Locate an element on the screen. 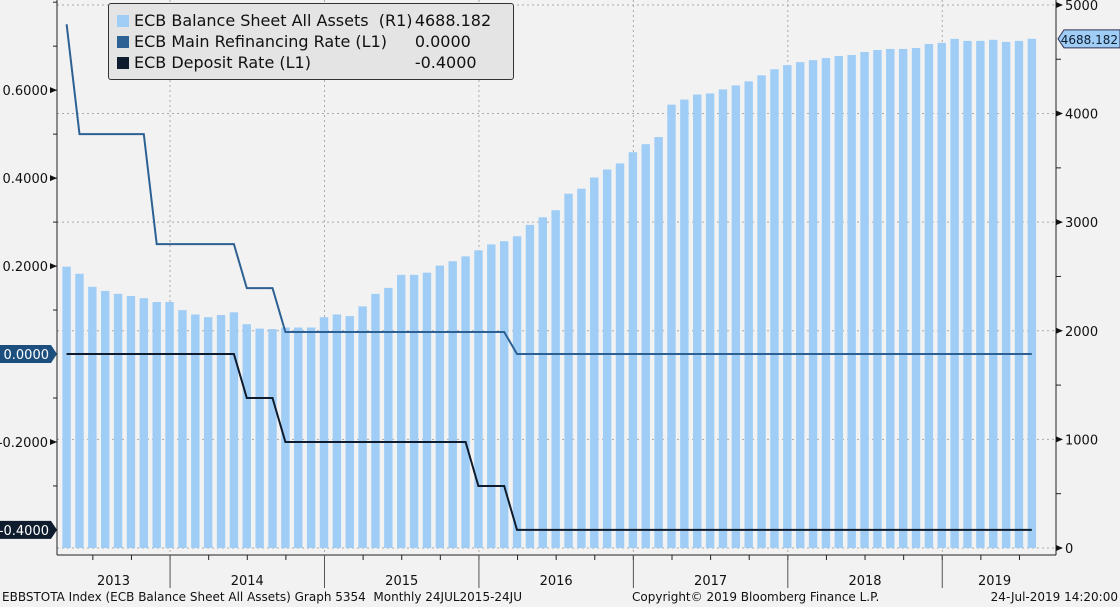 The image size is (1120, 607). legend-label: ECB Deposit Rate (L1) is located at coordinates (222, 62).